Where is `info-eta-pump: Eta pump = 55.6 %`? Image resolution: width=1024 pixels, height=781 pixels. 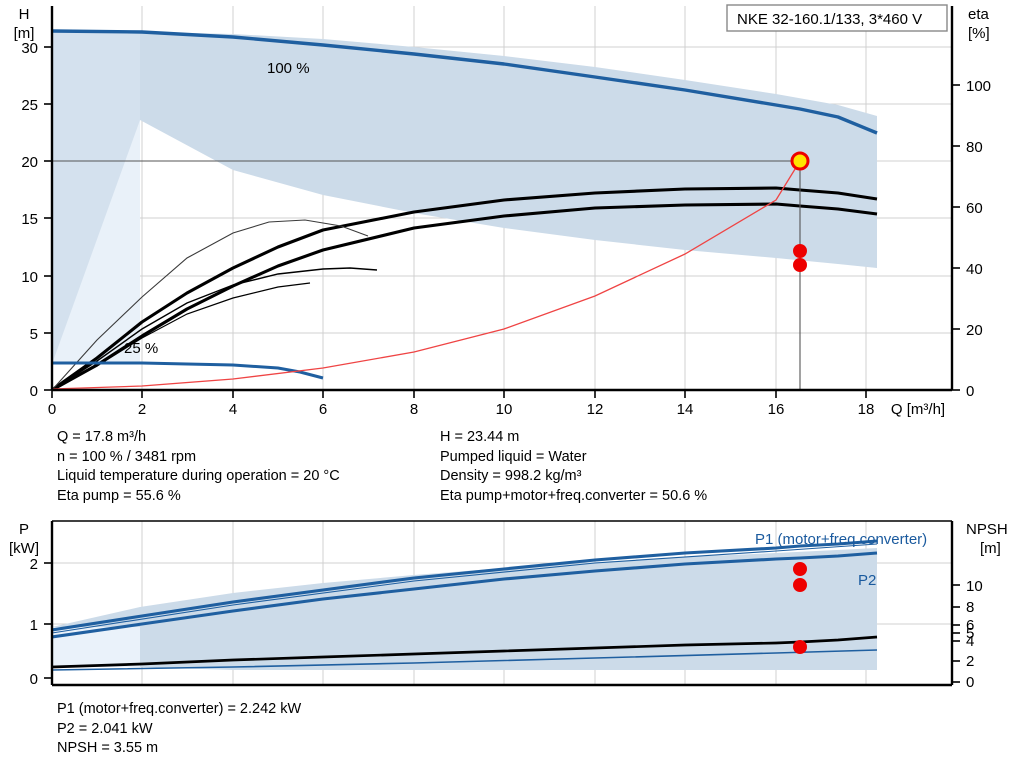 info-eta-pump: Eta pump = 55.6 % is located at coordinates (119, 495).